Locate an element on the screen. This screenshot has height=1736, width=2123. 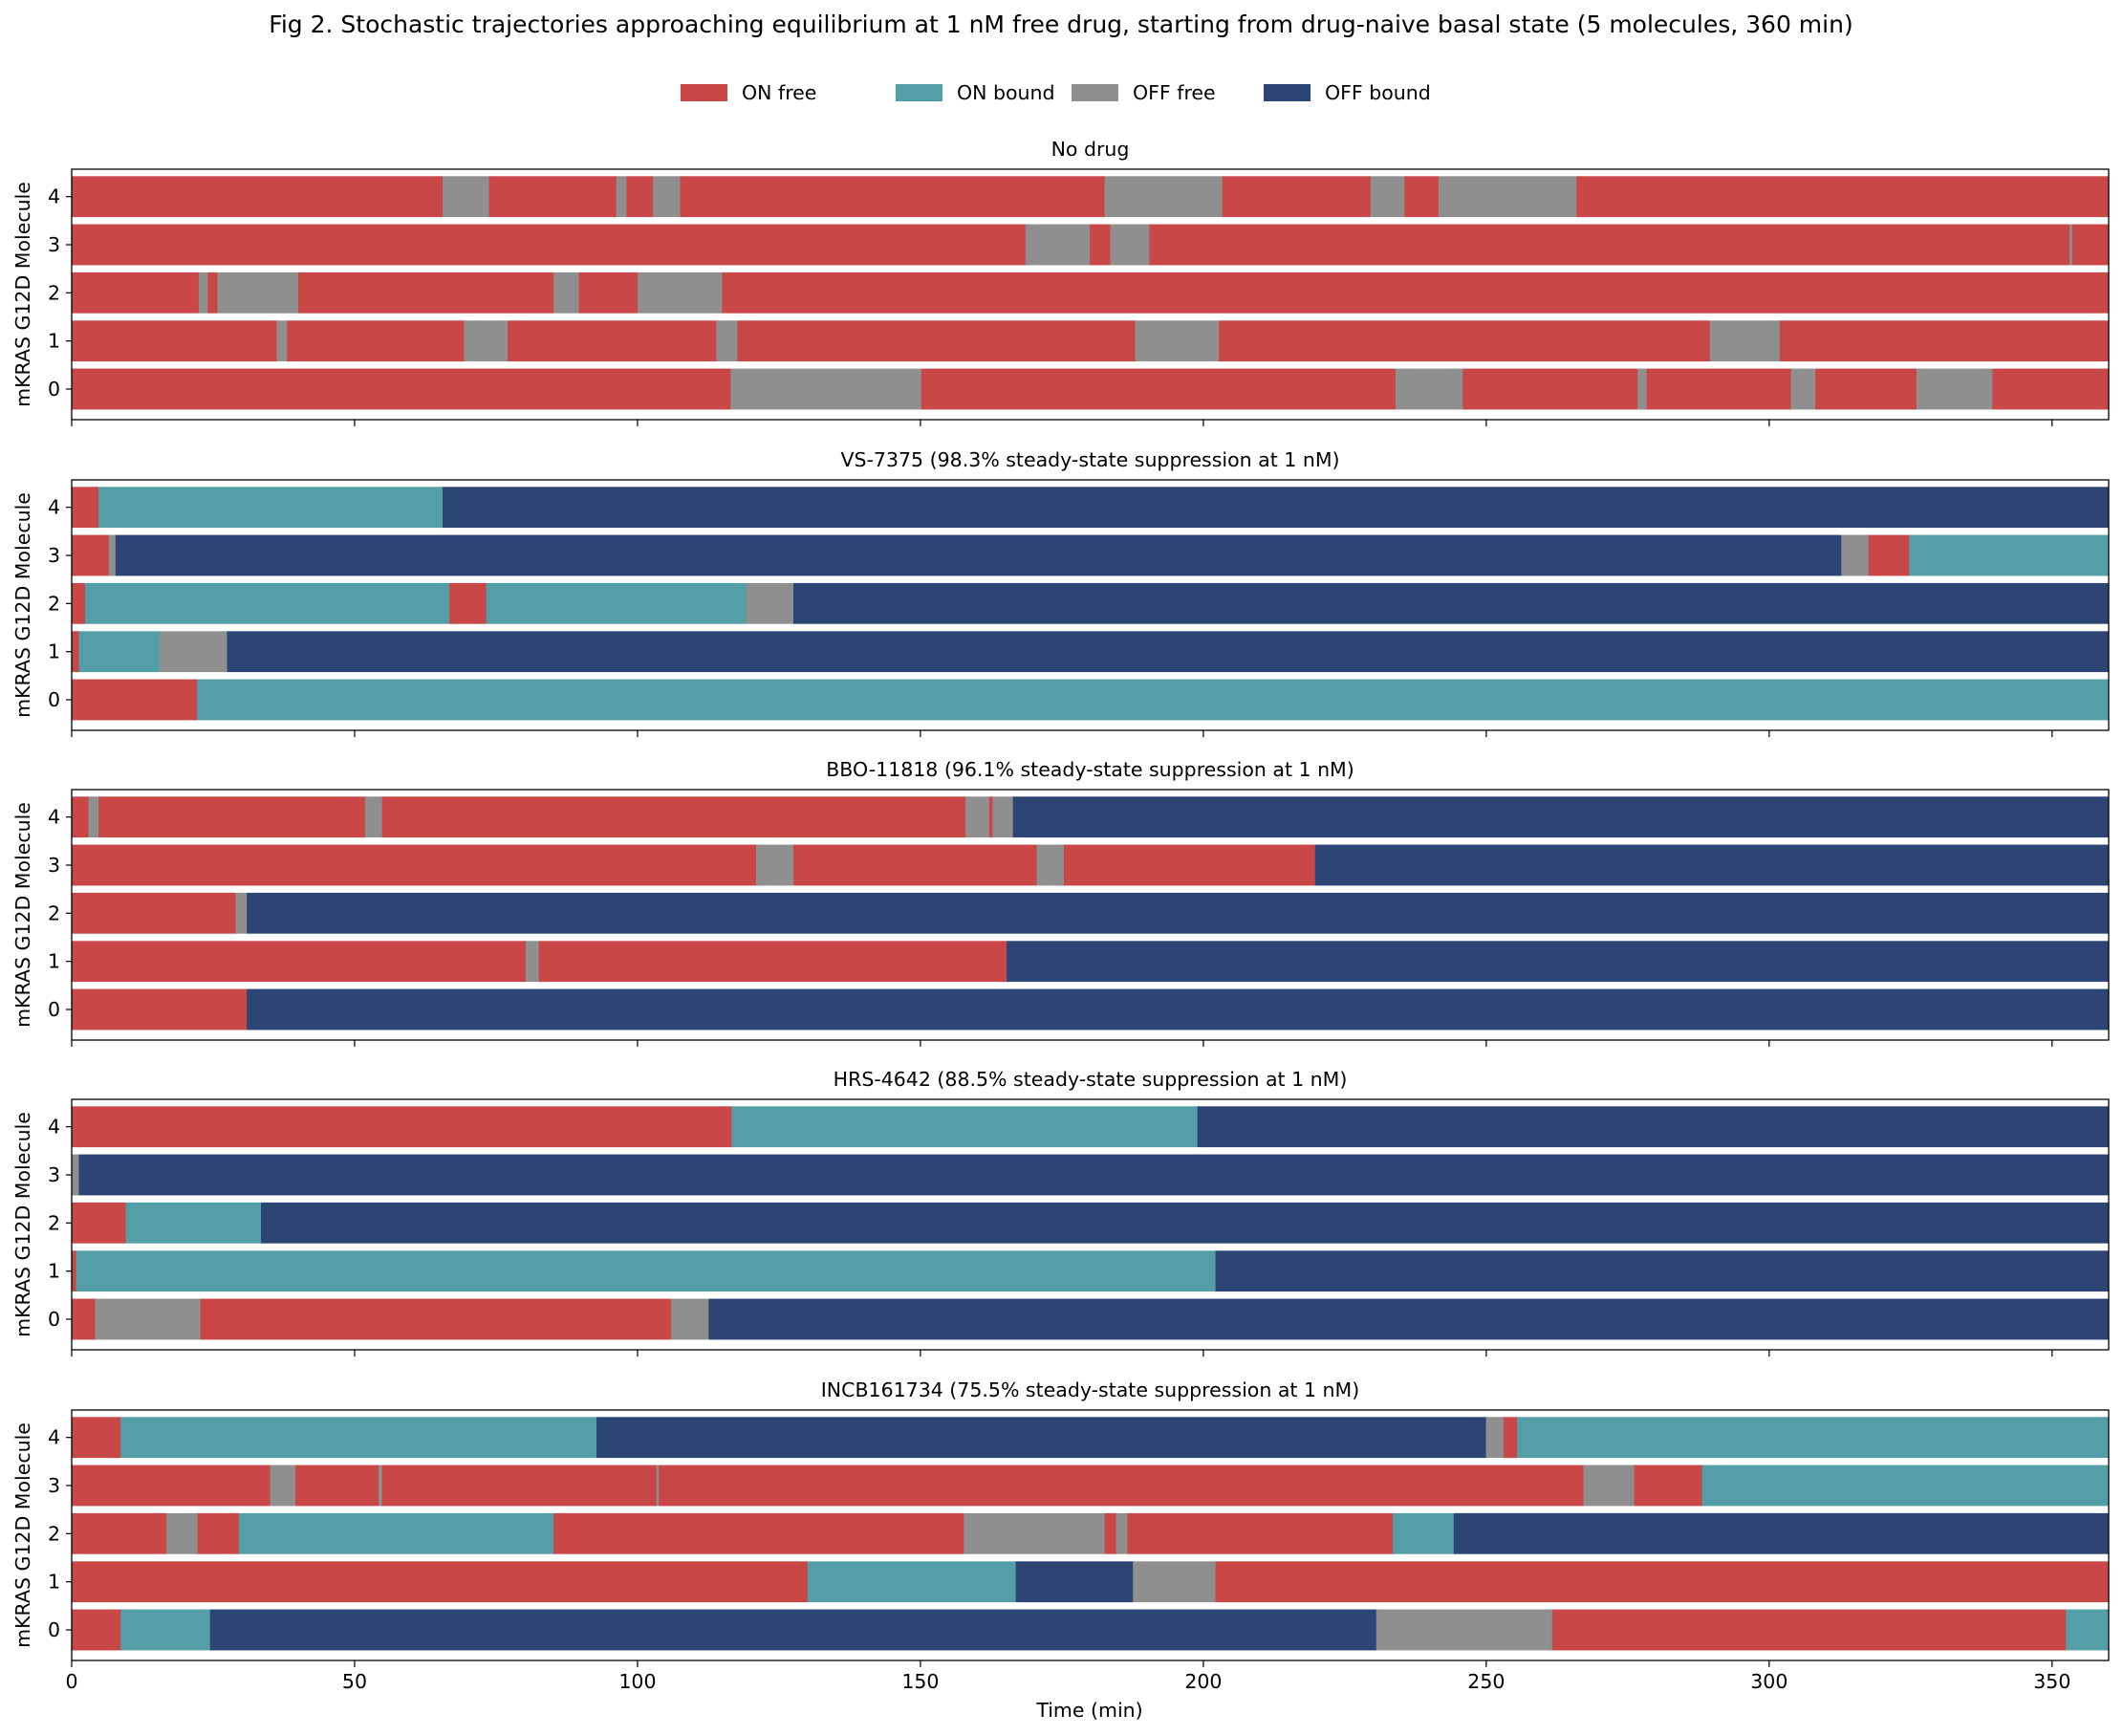
x-tick-label: 150 is located at coordinates (920, 1681).